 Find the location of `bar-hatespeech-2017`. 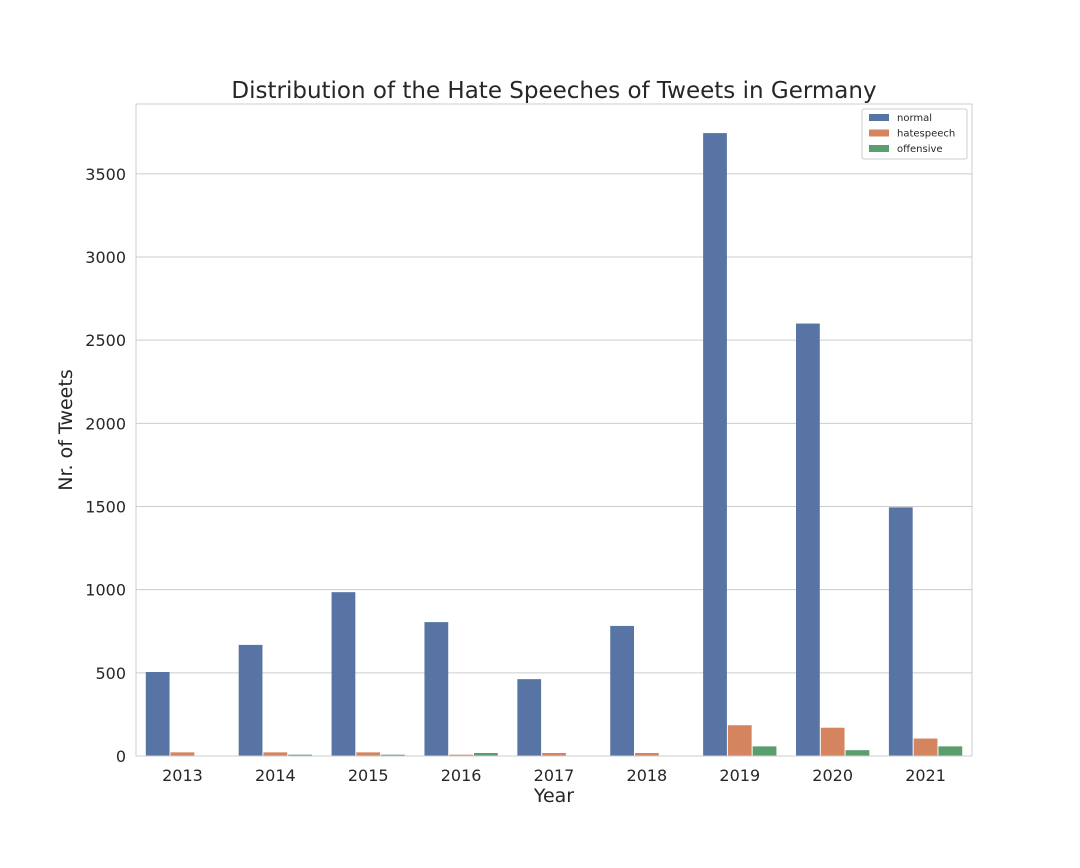

bar-hatespeech-2017 is located at coordinates (554, 754).